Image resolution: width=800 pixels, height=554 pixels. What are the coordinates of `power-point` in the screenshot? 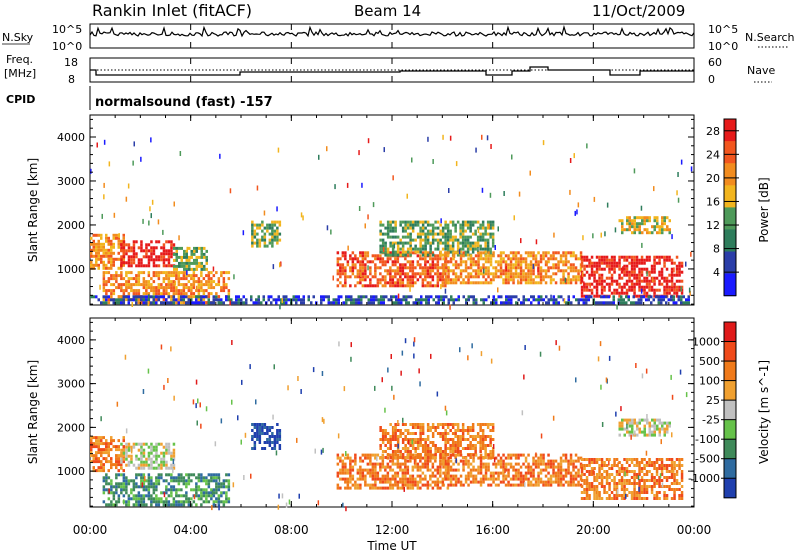 It's located at (91, 171).